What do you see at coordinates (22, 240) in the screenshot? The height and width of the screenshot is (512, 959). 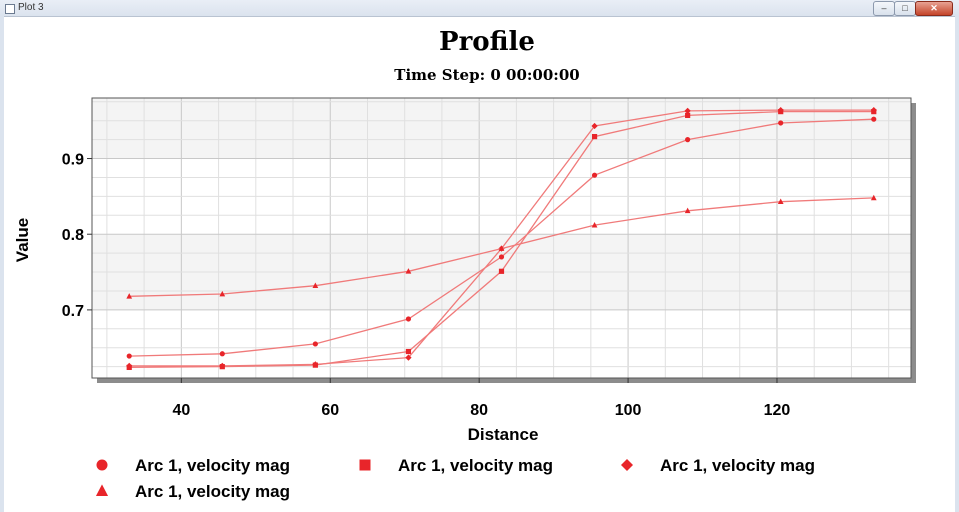 I see `y-axis-label: Value` at bounding box center [22, 240].